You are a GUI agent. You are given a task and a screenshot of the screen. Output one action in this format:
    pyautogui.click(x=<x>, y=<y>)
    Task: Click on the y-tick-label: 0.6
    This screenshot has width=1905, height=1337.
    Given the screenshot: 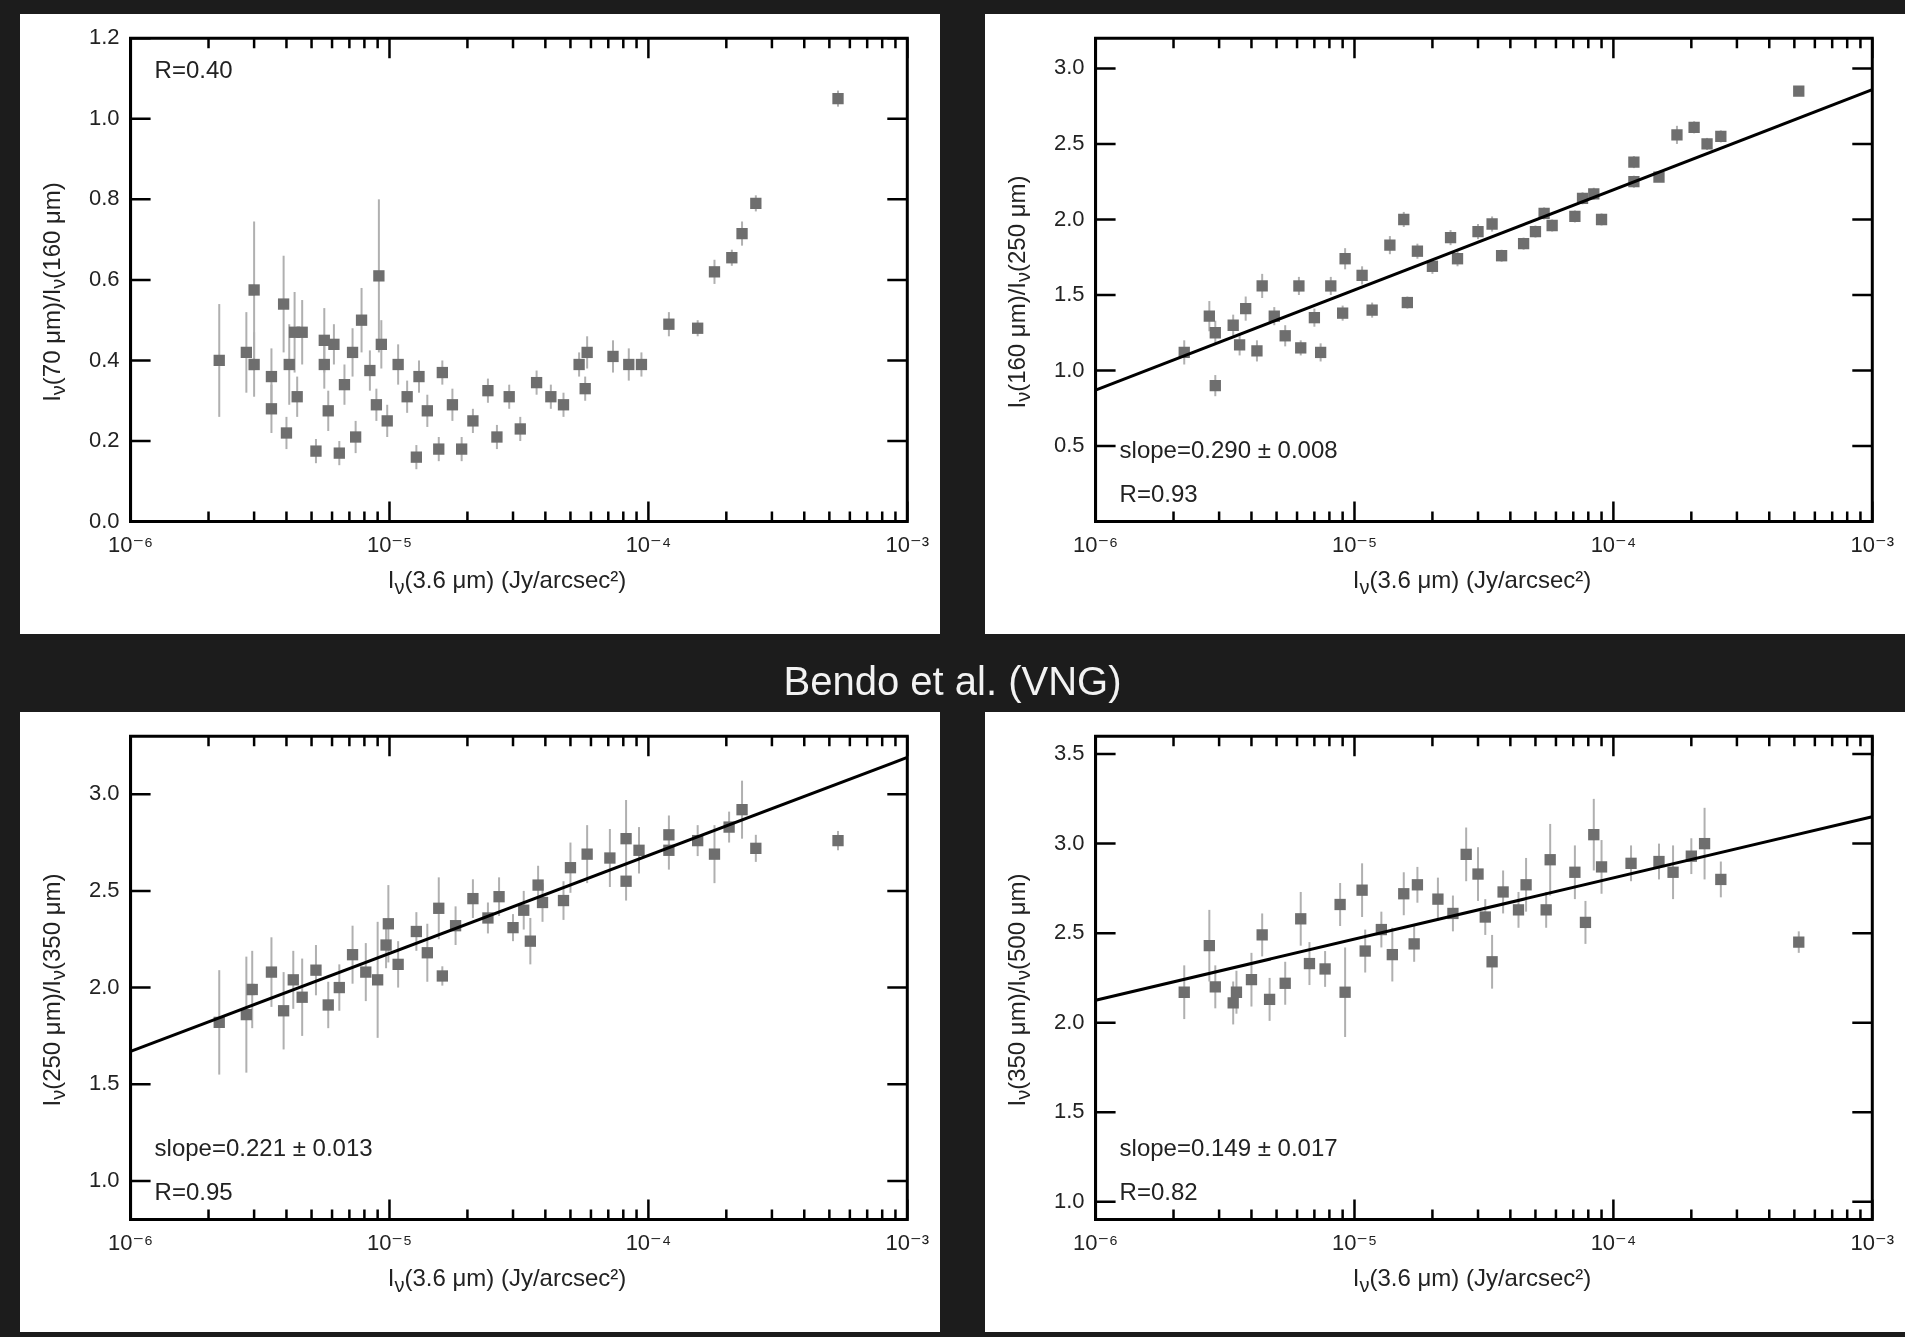 What is the action you would take?
    pyautogui.click(x=104, y=278)
    